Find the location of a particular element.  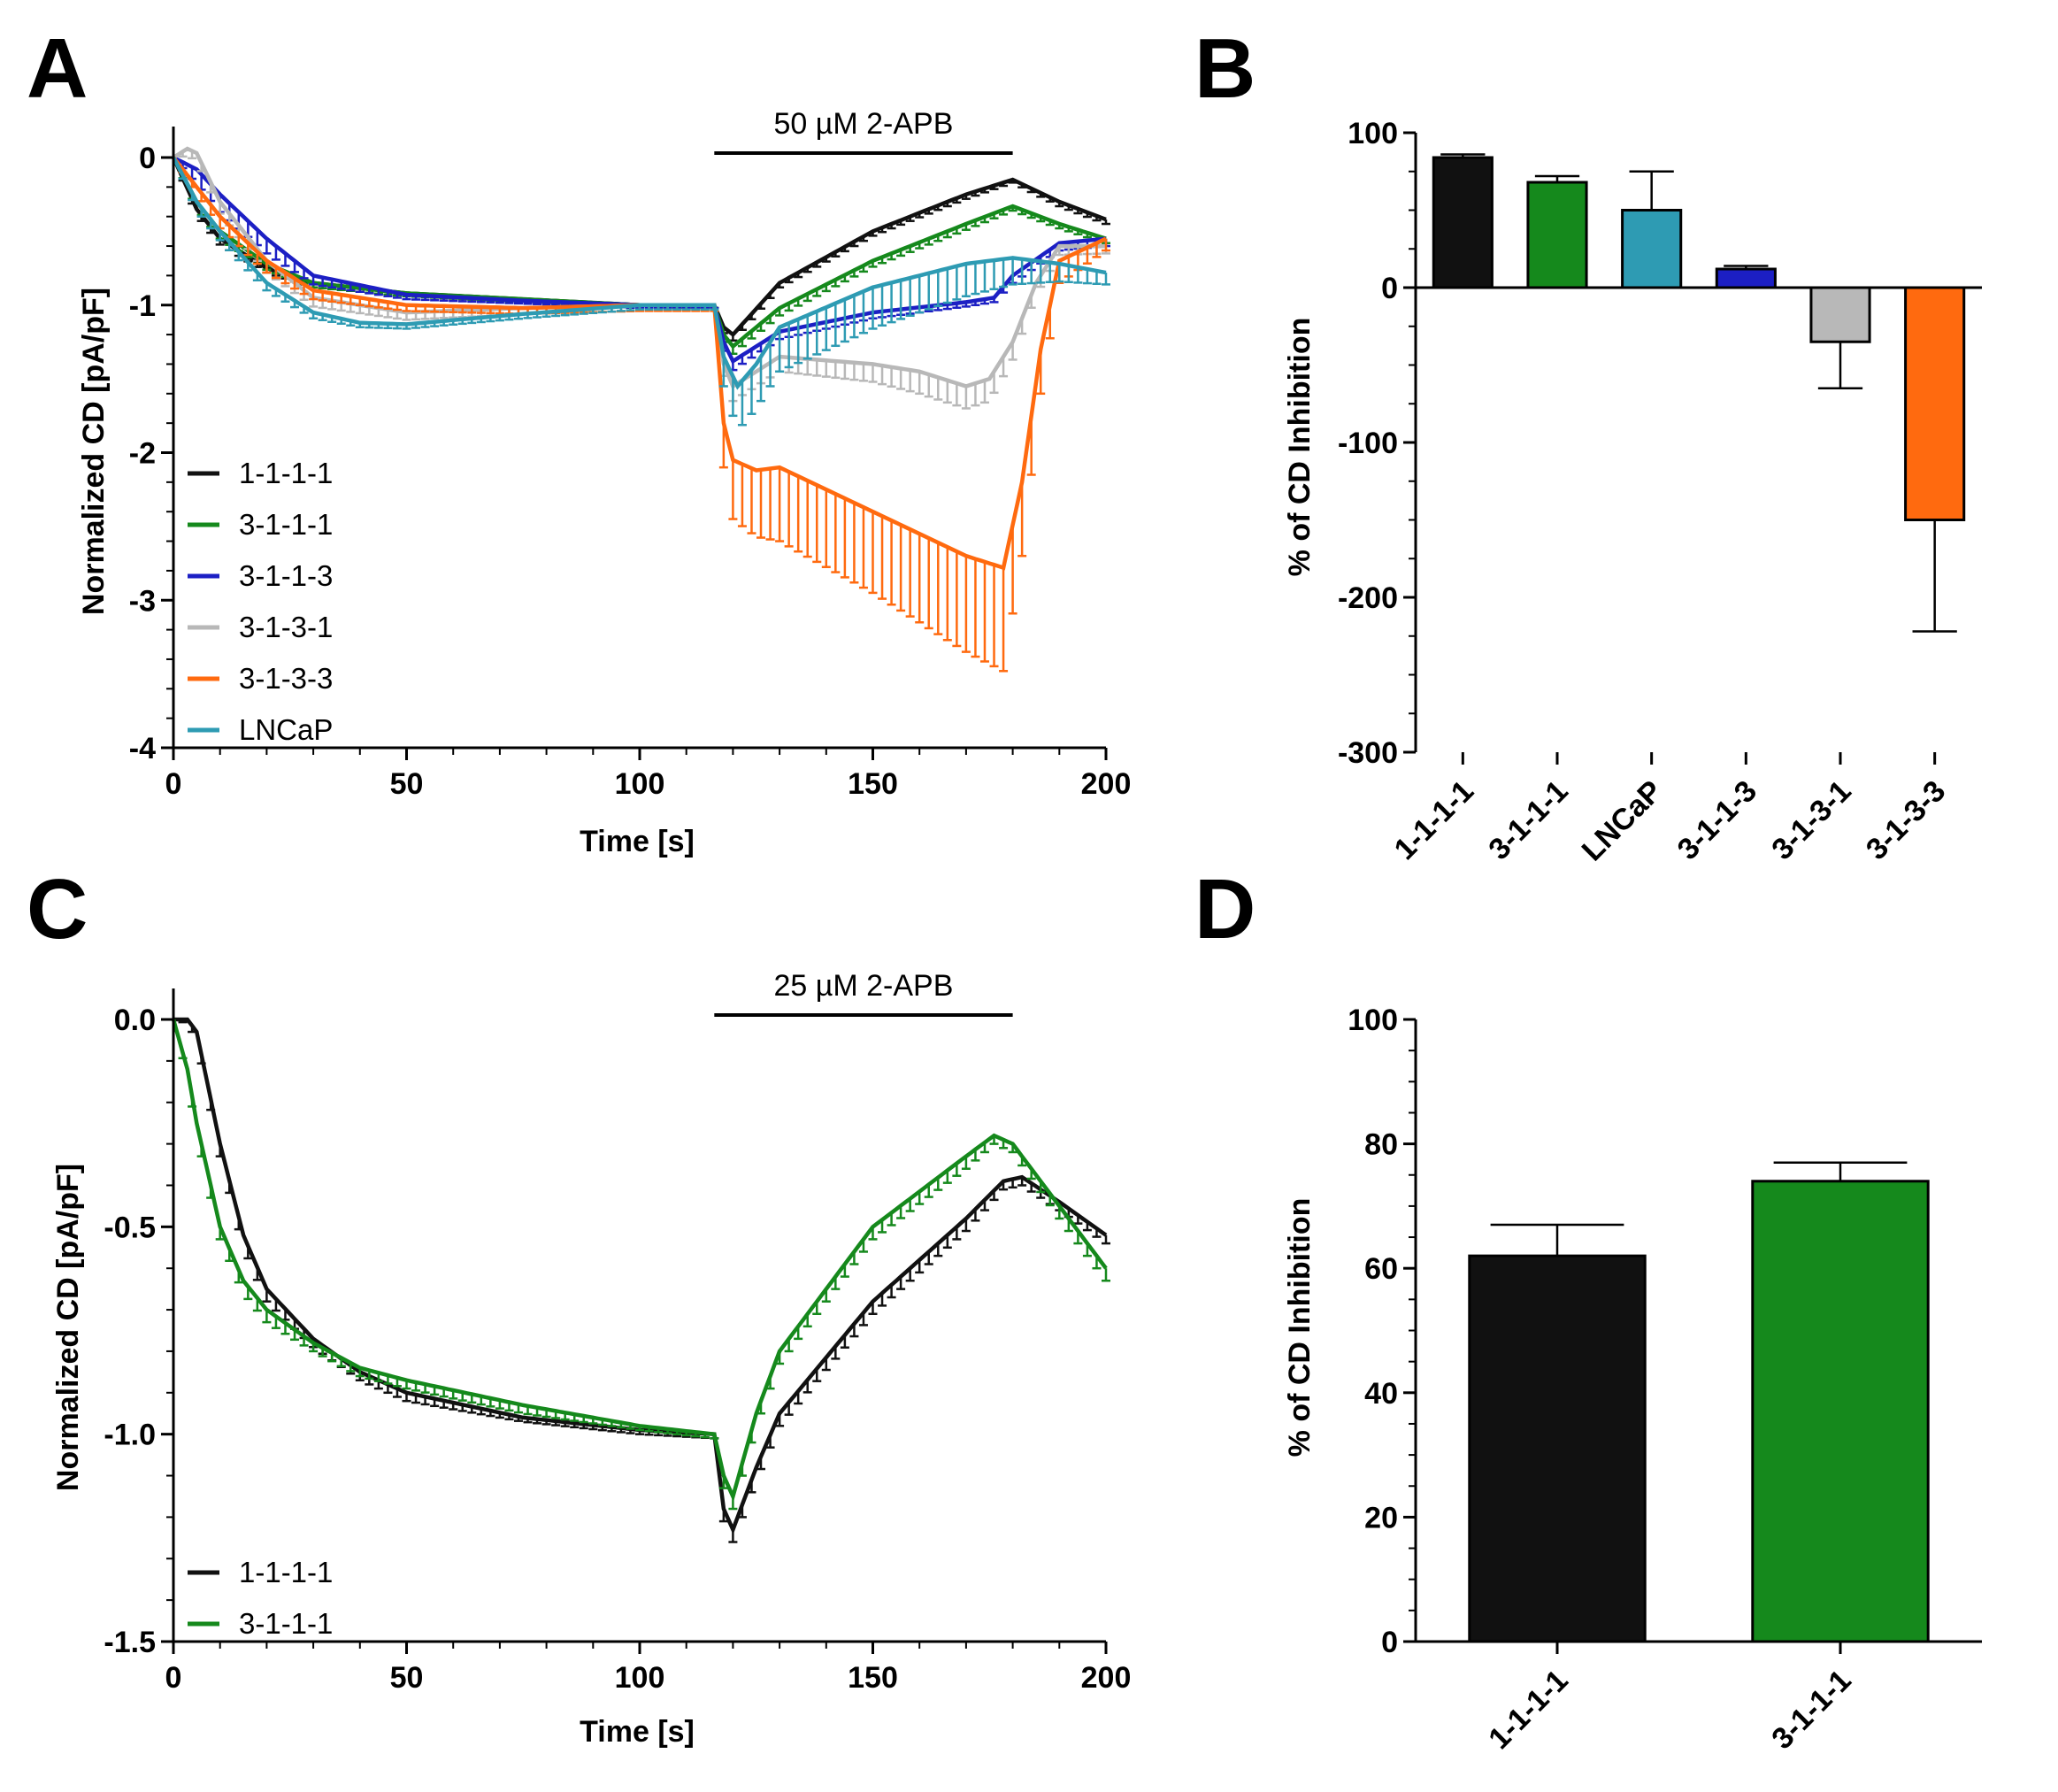

series-line-LNCaP is located at coordinates (639, 273).